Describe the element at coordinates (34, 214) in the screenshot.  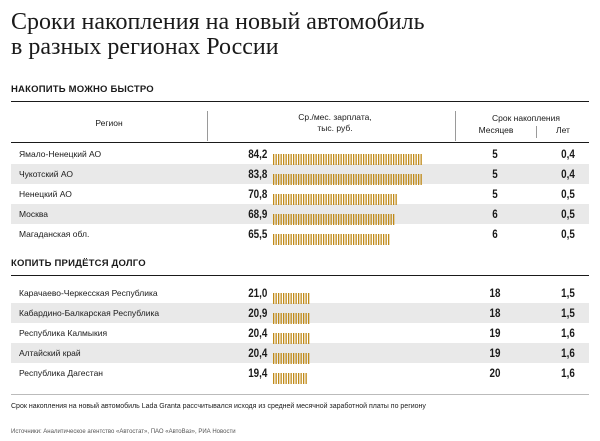
I see `region-name: Москва` at that location.